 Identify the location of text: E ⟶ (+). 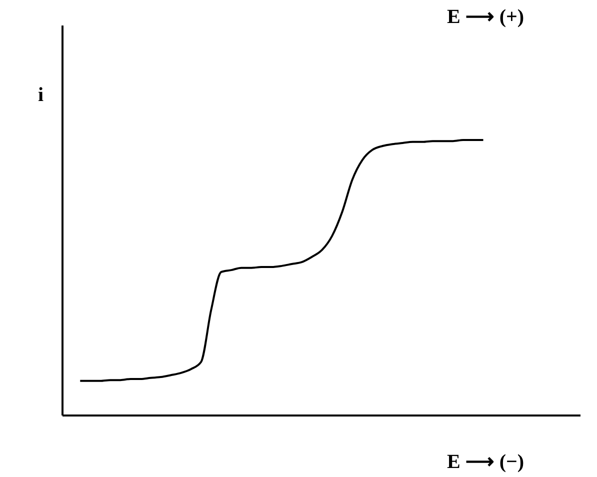
(485, 17).